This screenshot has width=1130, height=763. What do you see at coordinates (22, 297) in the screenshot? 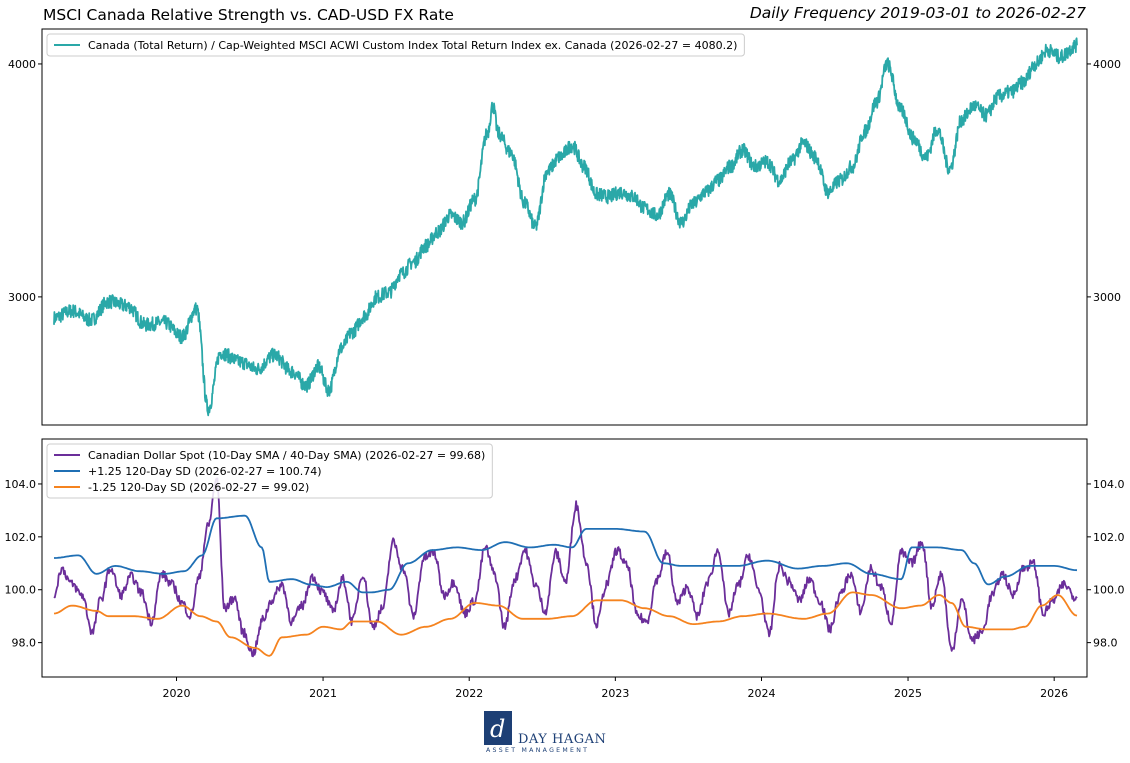
I see `y-tick-label-left: 3000` at bounding box center [22, 297].